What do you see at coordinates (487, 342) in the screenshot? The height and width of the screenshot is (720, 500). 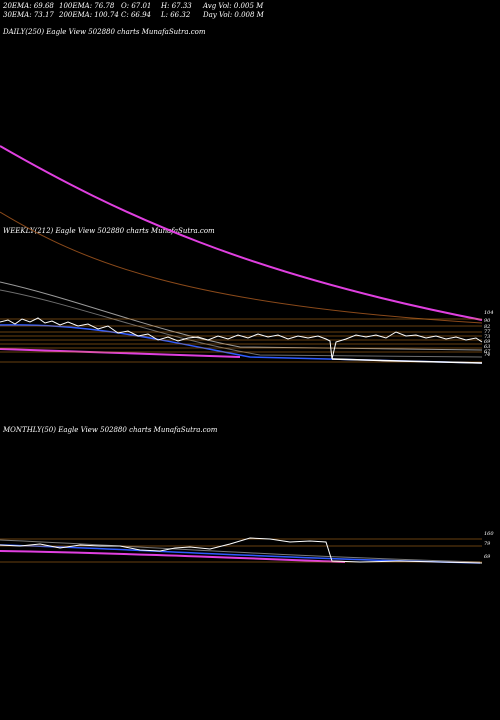 I see `weekly-level-label: 69` at bounding box center [487, 342].